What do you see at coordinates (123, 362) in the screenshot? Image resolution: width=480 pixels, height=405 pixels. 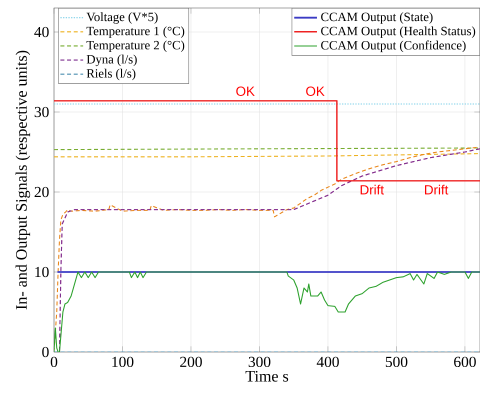 I see `x-tick-label: 100` at bounding box center [123, 362].